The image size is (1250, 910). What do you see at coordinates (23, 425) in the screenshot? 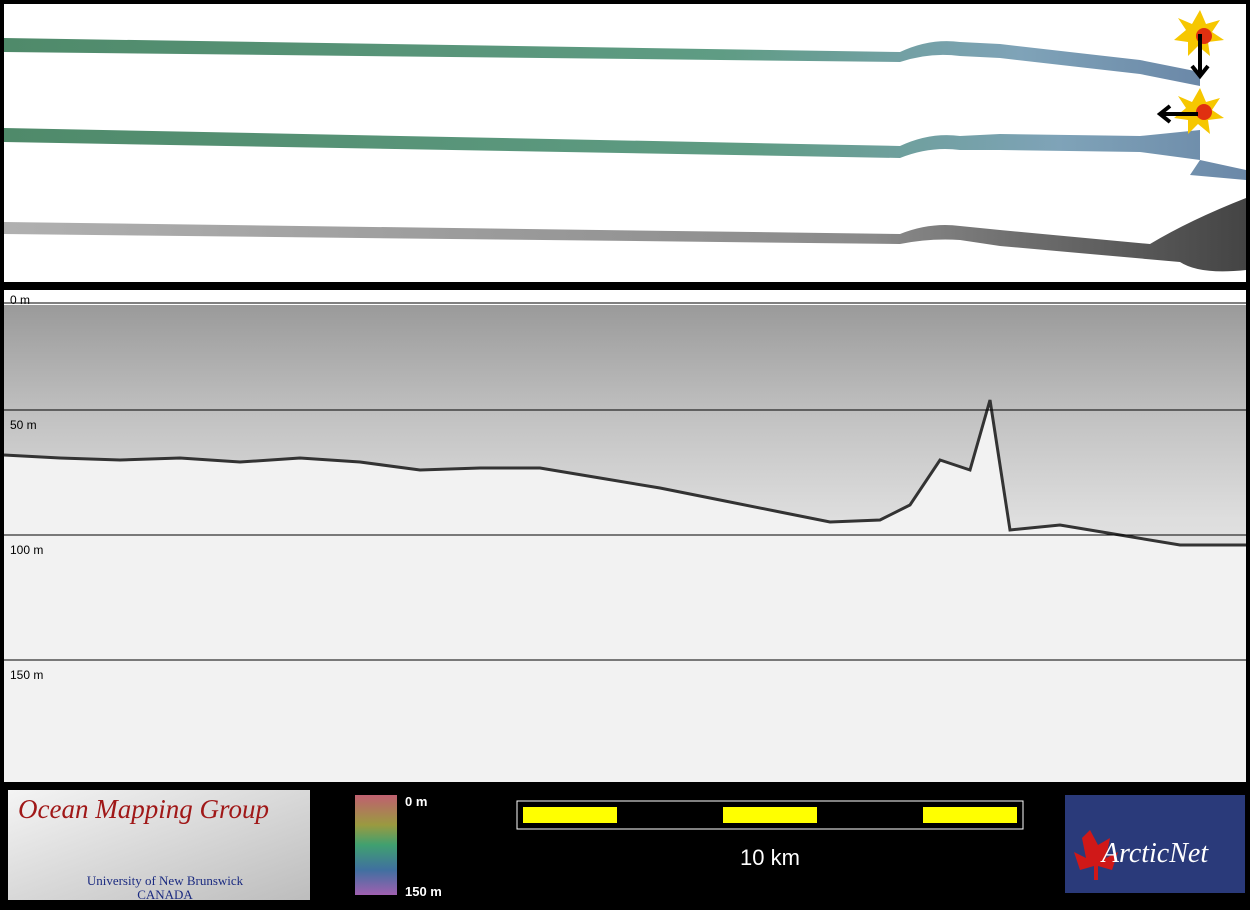
I see `depth-label: 50 m` at bounding box center [23, 425].